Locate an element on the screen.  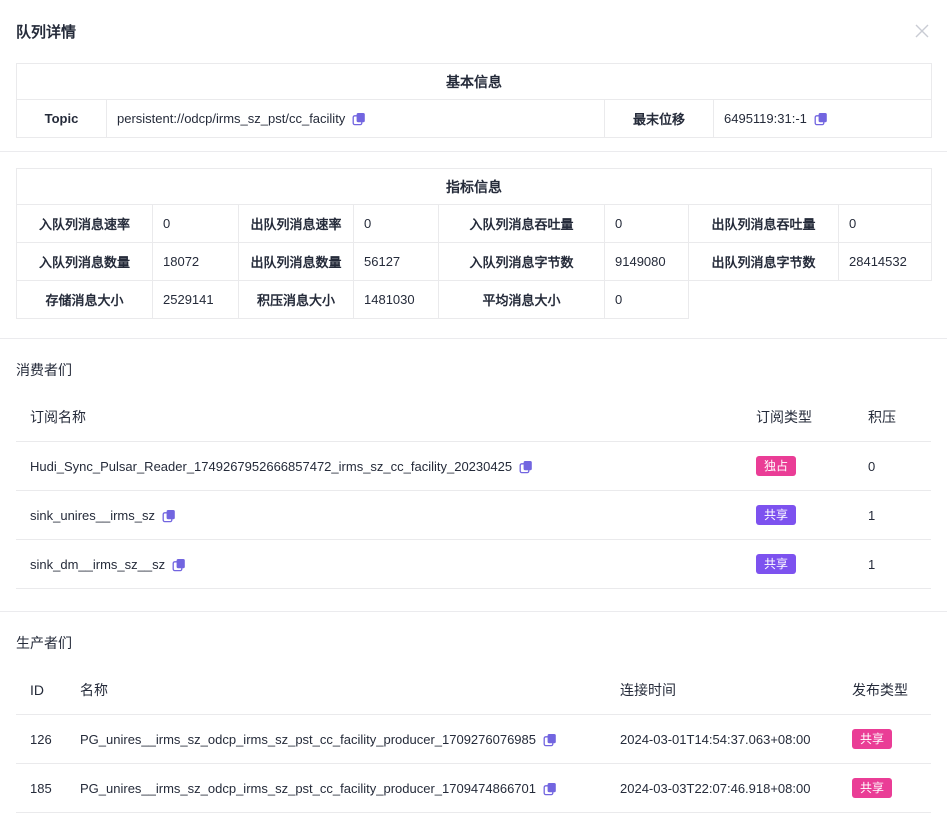
subscription-name: sink_dm__irms_sz__sz is located at coordinates (98, 564).